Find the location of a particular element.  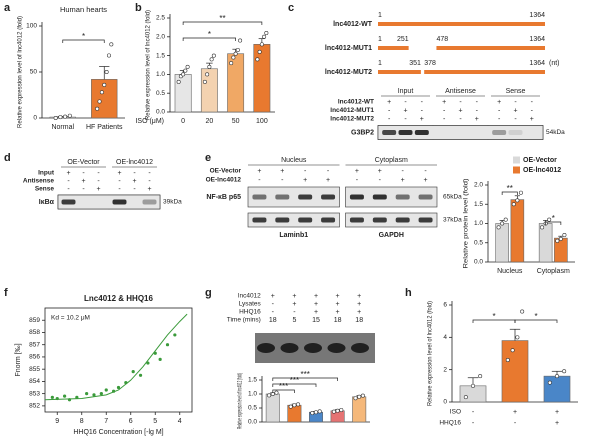

size-label: 37kDa is located at coordinates (452, 220).